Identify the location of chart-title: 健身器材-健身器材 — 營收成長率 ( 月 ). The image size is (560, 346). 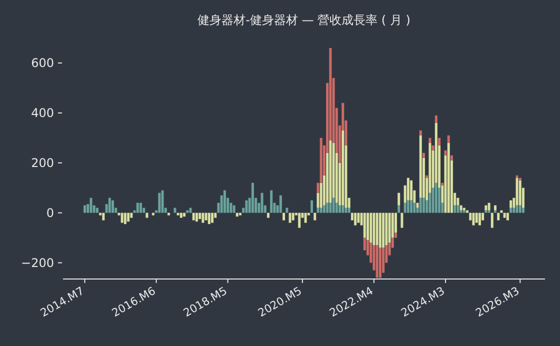
(304, 20).